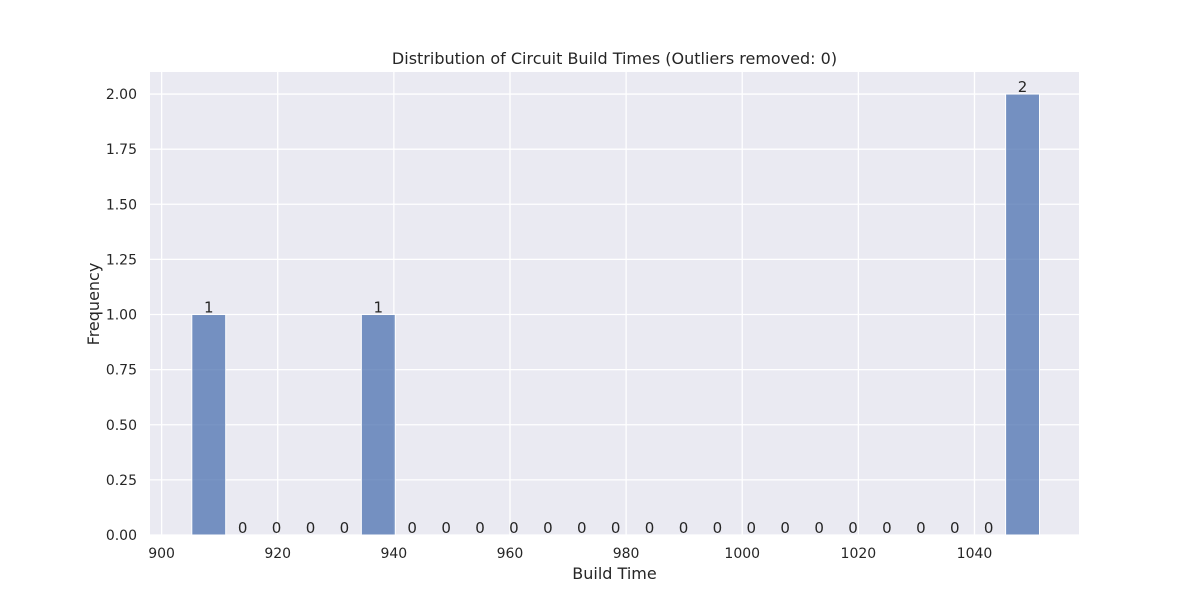 The height and width of the screenshot is (600, 1200). I want to click on x-tick-label: 980, so click(626, 554).